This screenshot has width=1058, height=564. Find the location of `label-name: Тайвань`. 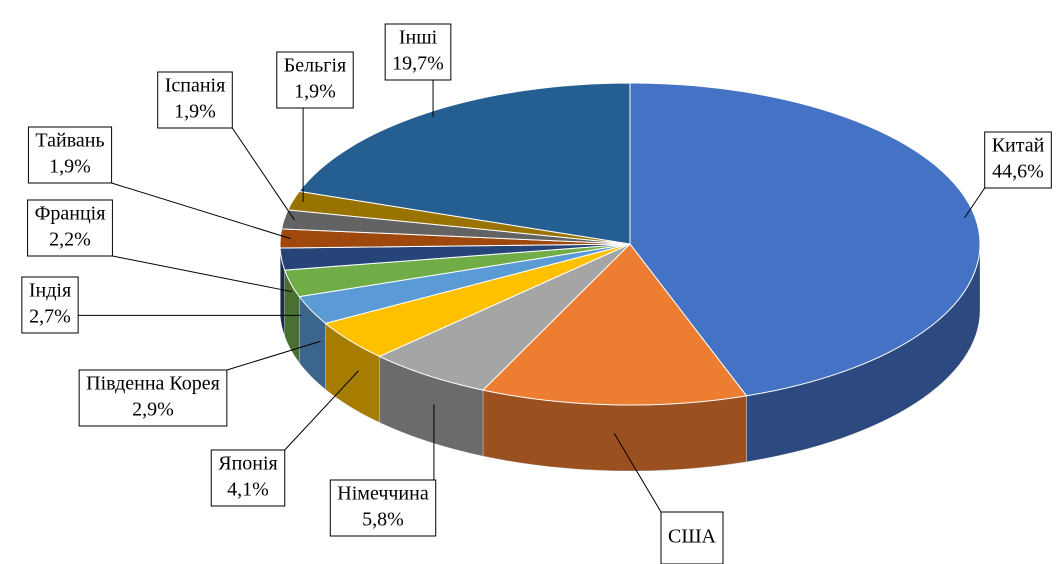

label-name: Тайвань is located at coordinates (69, 141).